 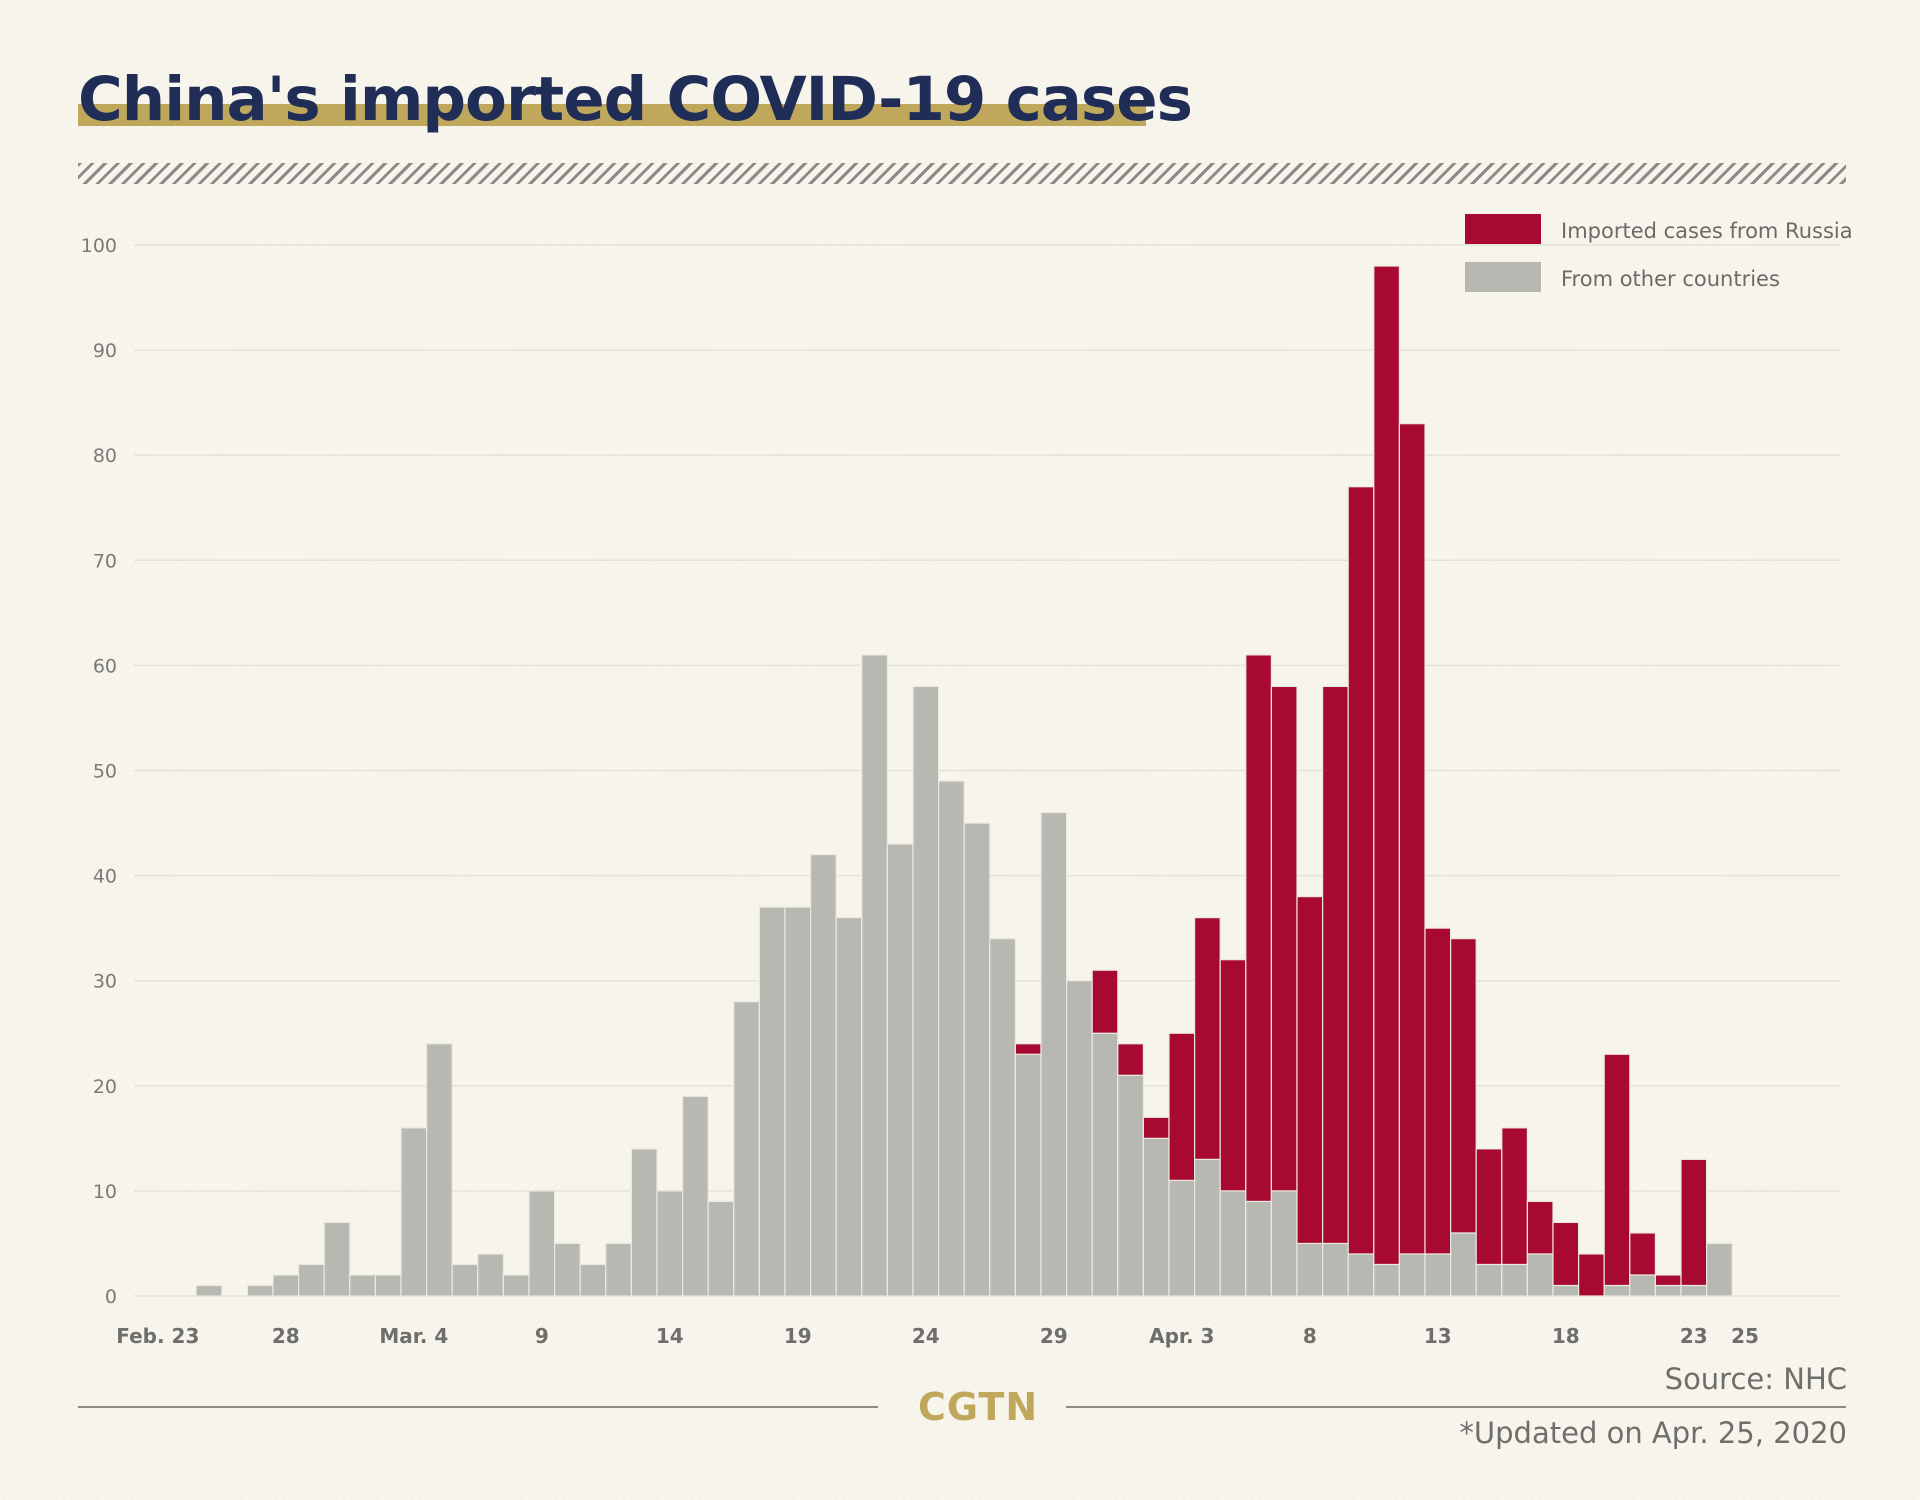 I want to click on y-tick-label: 10, so click(x=105, y=1192).